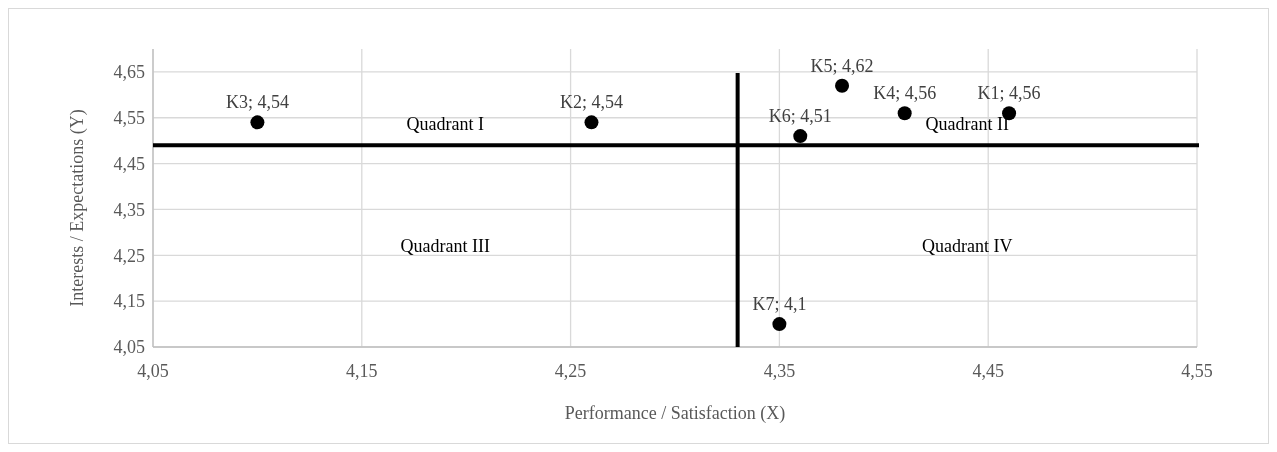  What do you see at coordinates (905, 93) in the screenshot?
I see `data-label: K4; 4,56` at bounding box center [905, 93].